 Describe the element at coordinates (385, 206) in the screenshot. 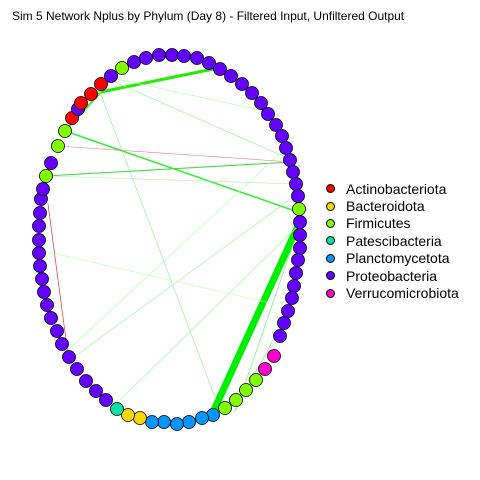

I see `legend-label: Bacteroidota` at that location.